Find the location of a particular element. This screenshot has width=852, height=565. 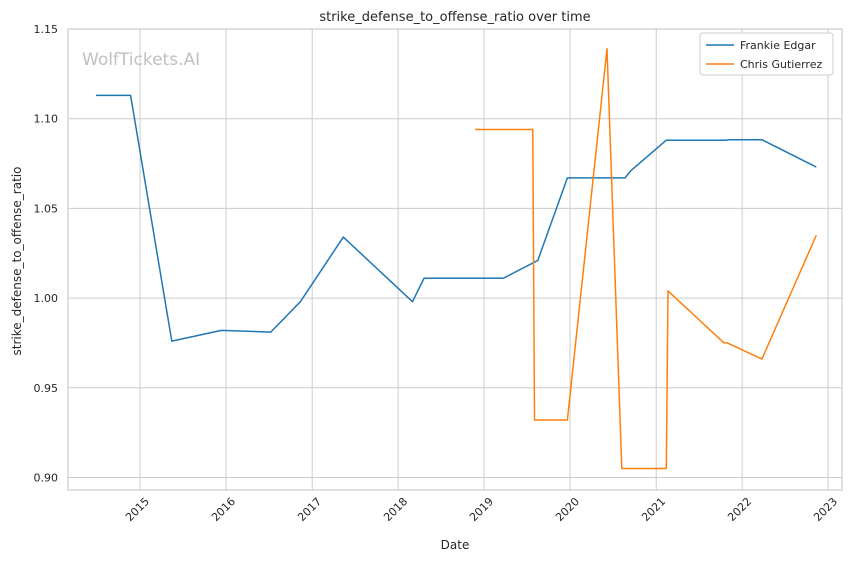

y-tick-label: 0.95 is located at coordinates (46, 388).